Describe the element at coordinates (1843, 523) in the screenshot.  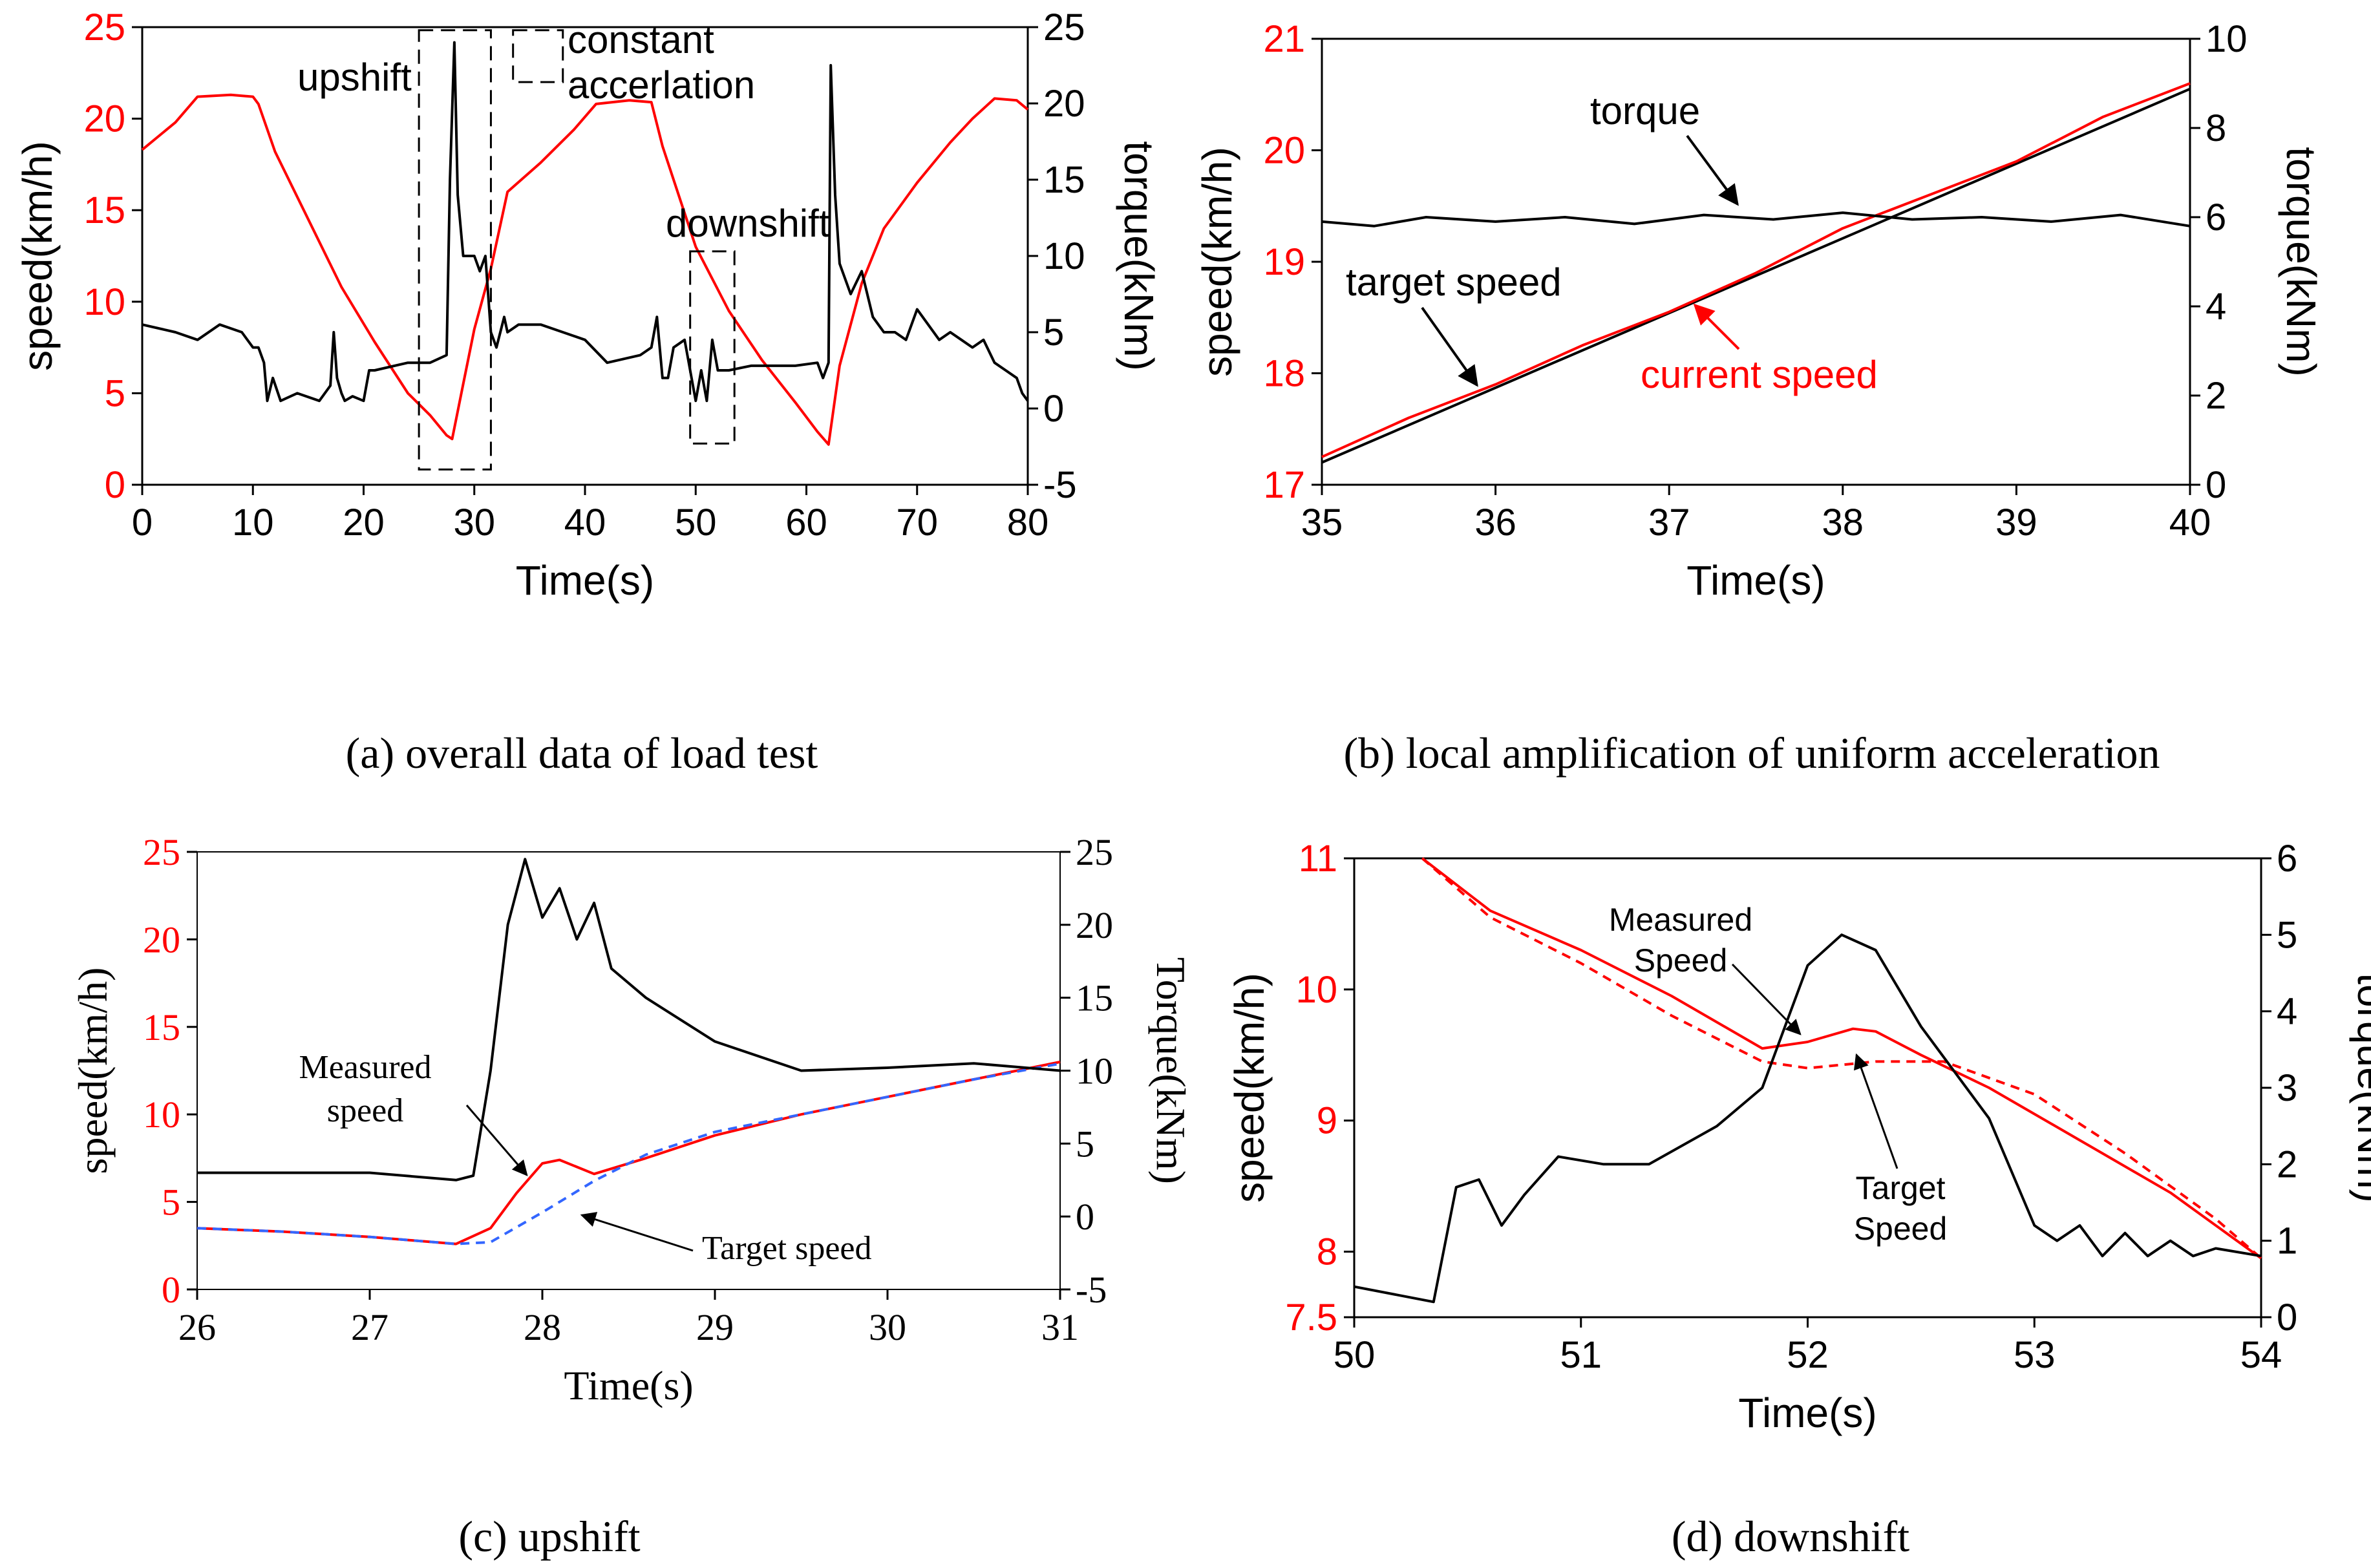
I see `x-tick-label: 38` at that location.